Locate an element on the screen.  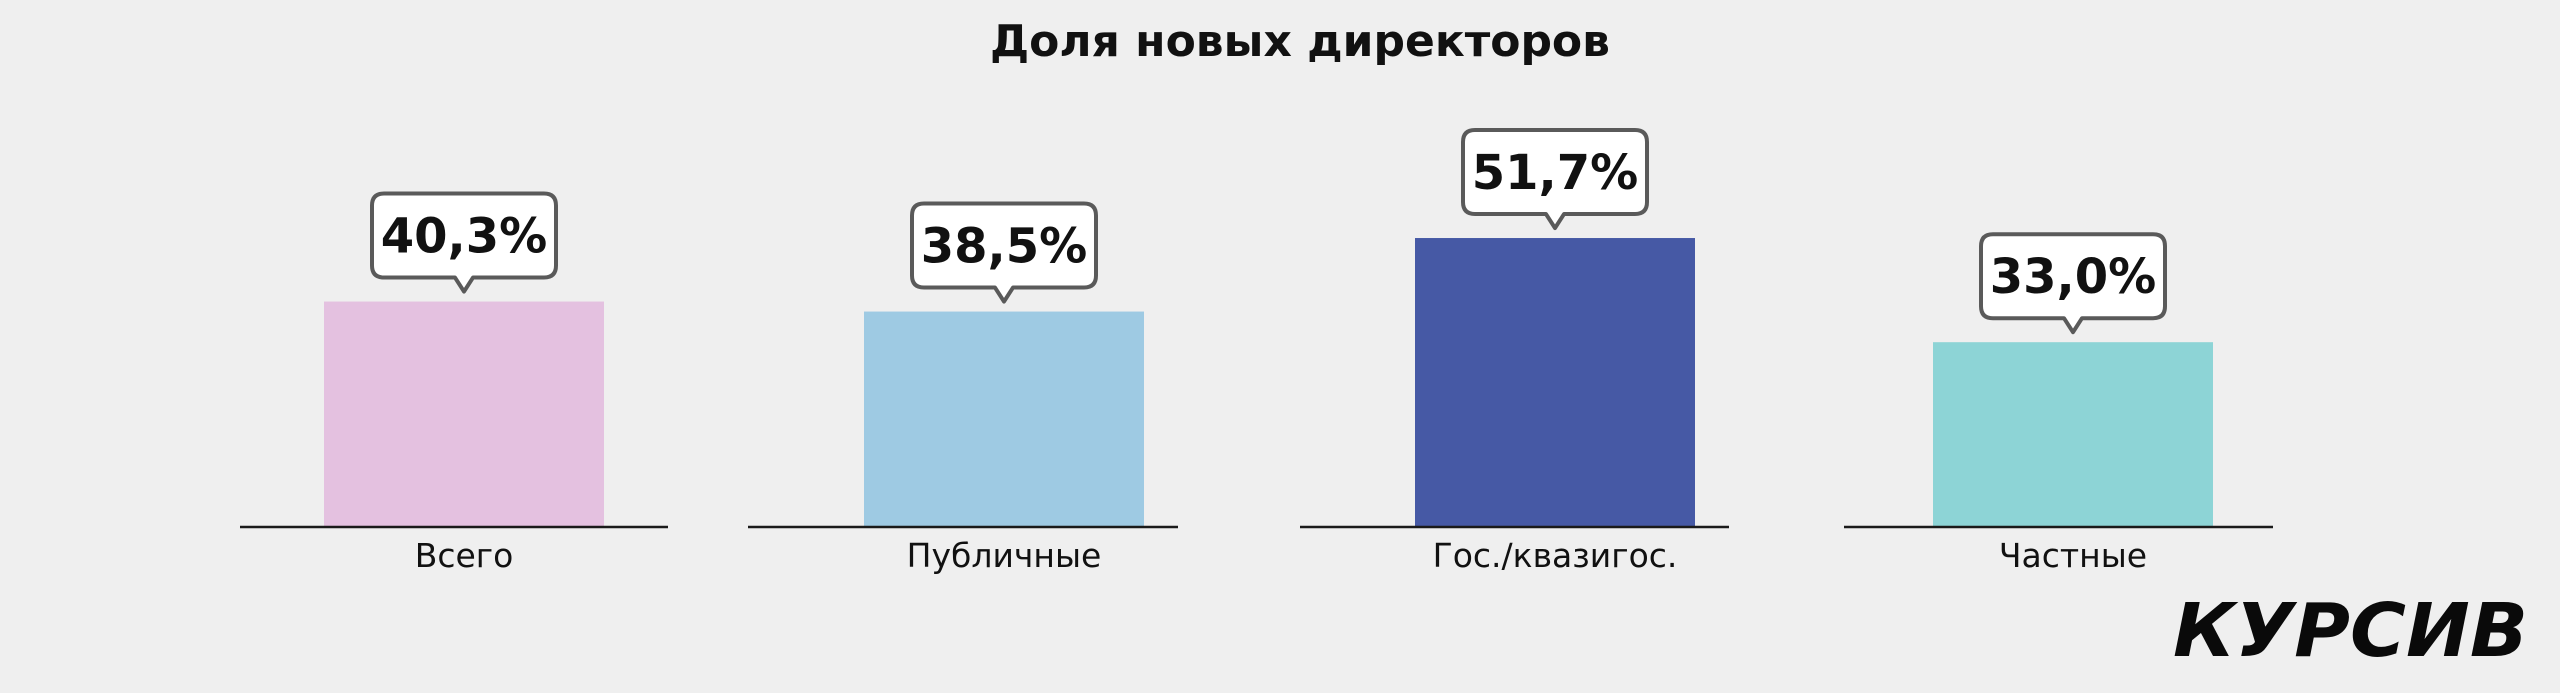
category-label-3: Гос./квазигос. is located at coordinates (1555, 555).